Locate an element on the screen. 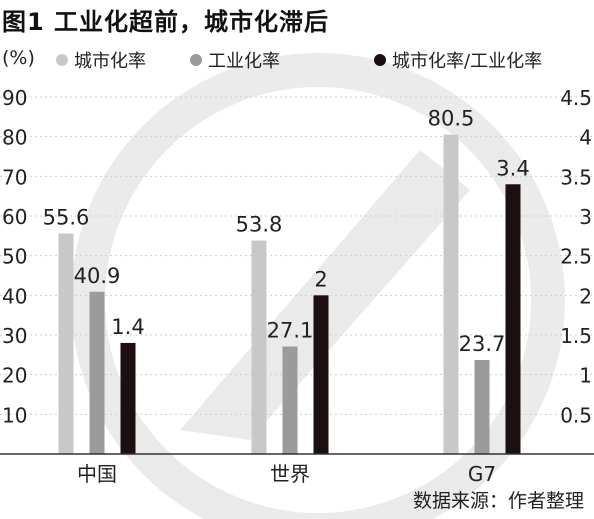 The height and width of the screenshot is (519, 594). y2-tick-label-2.5: 2.5 is located at coordinates (576, 257).